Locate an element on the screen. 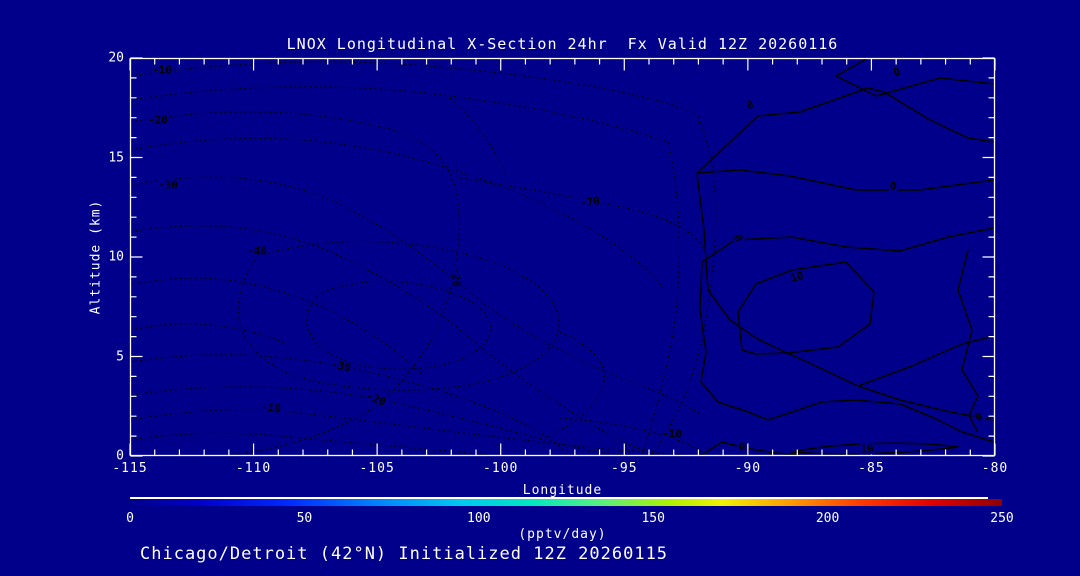 The image size is (1080, 576). colorbar-axis-line is located at coordinates (559, 498).